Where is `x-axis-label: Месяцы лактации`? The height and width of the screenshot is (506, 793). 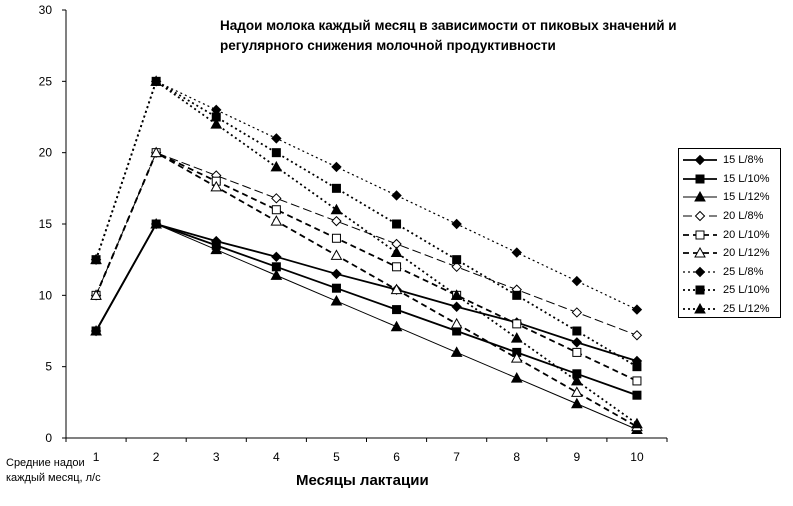
x-axis-label: Месяцы лактации is located at coordinates (362, 480).